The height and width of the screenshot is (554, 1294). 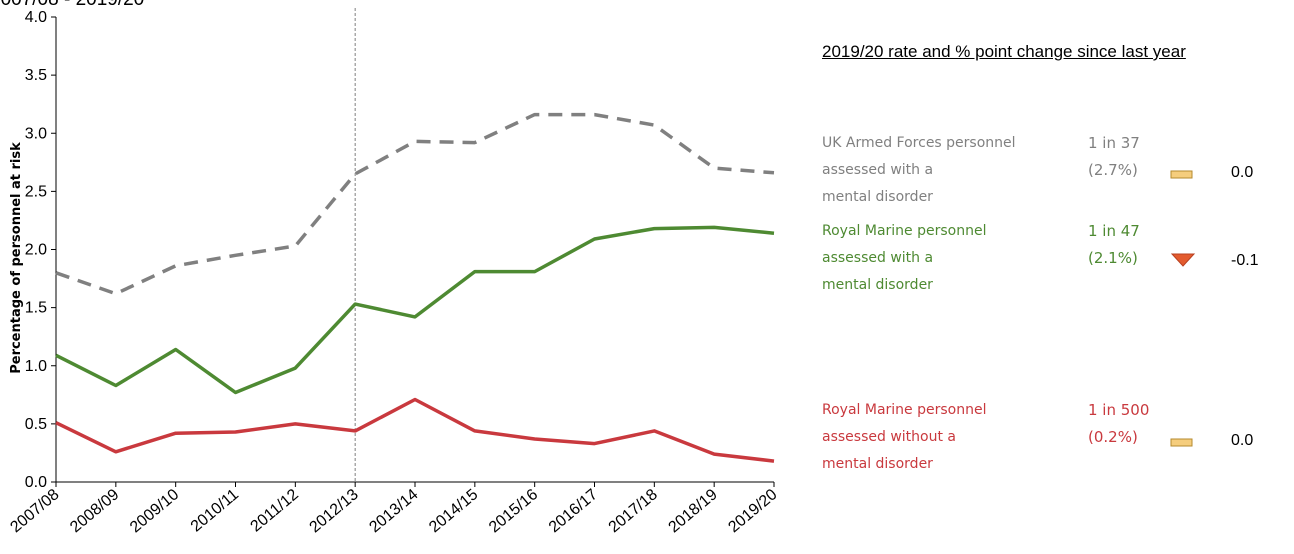 I want to click on down-triangle-icon, so click(x=1183, y=262).